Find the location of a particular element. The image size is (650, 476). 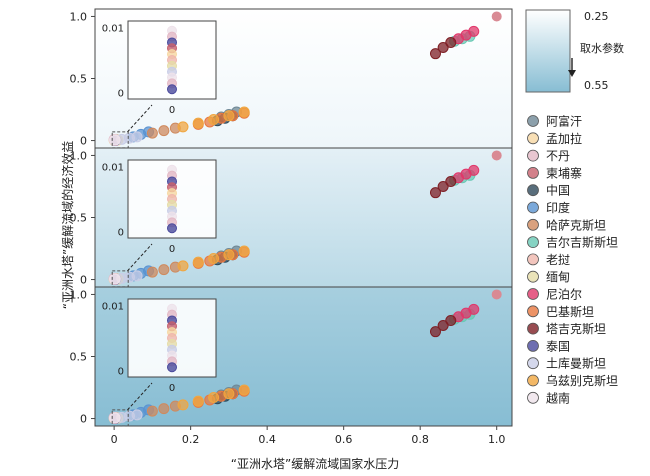

x-axis-label: “亚洲水塔”缓解流域国家水压力 is located at coordinates (315, 463).